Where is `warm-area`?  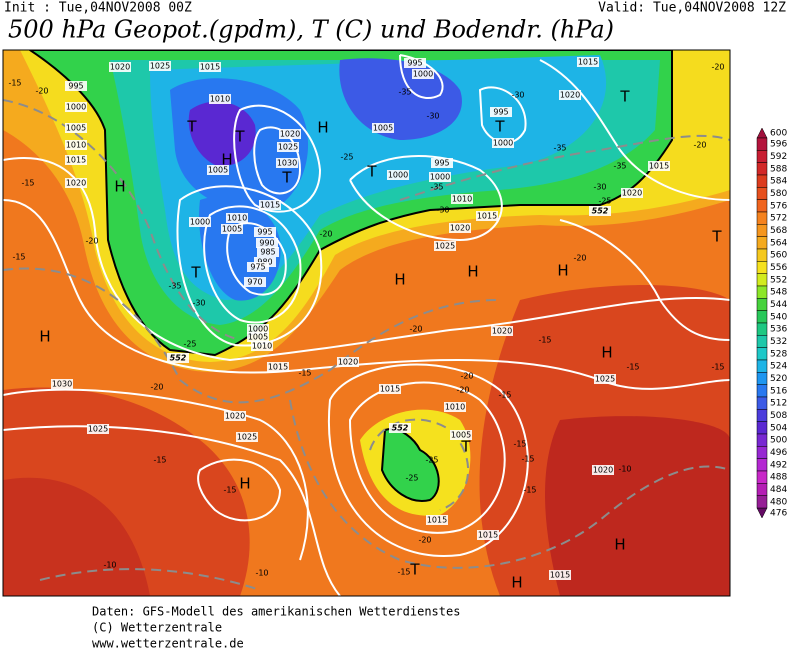
warm-area is located at coordinates (76, 536).